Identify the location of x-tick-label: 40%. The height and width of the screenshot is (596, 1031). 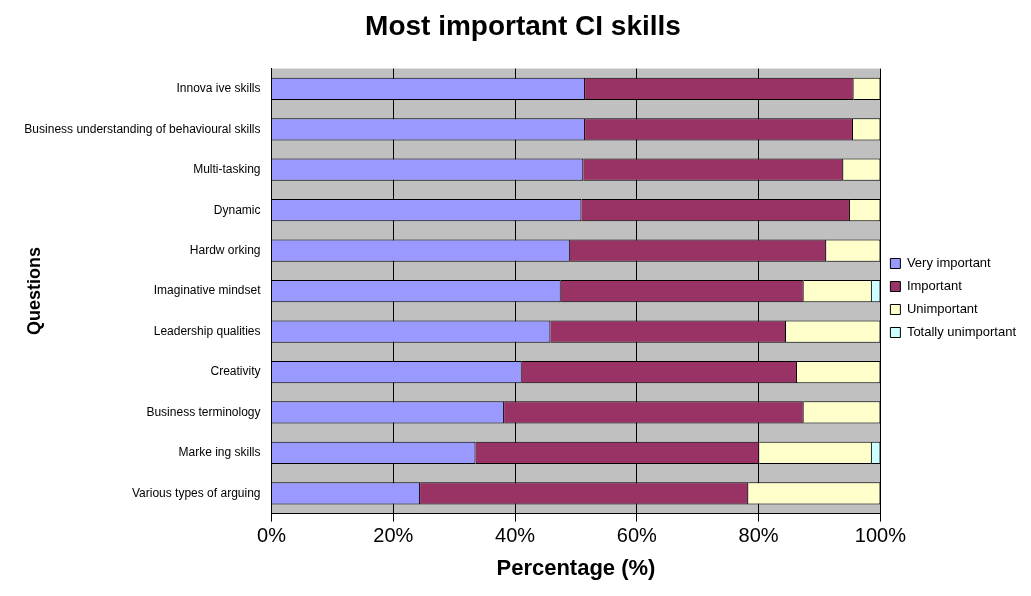
(515, 535).